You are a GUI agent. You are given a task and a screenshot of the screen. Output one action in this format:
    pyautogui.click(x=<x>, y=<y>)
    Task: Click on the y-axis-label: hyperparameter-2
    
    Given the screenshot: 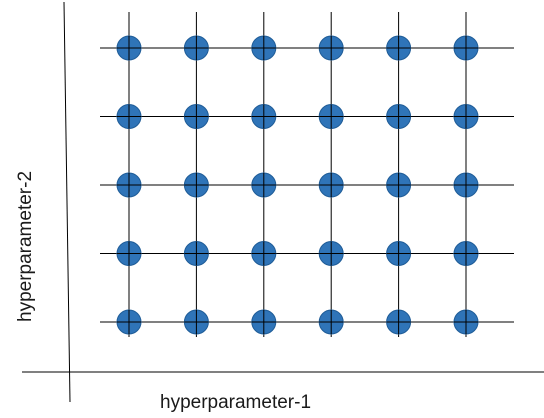 What is the action you would take?
    pyautogui.click(x=25, y=246)
    